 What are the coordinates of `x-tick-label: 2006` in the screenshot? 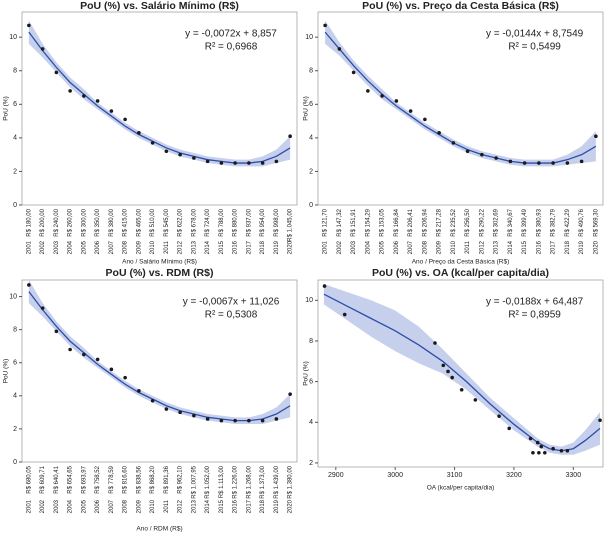 It's located at (98, 506).